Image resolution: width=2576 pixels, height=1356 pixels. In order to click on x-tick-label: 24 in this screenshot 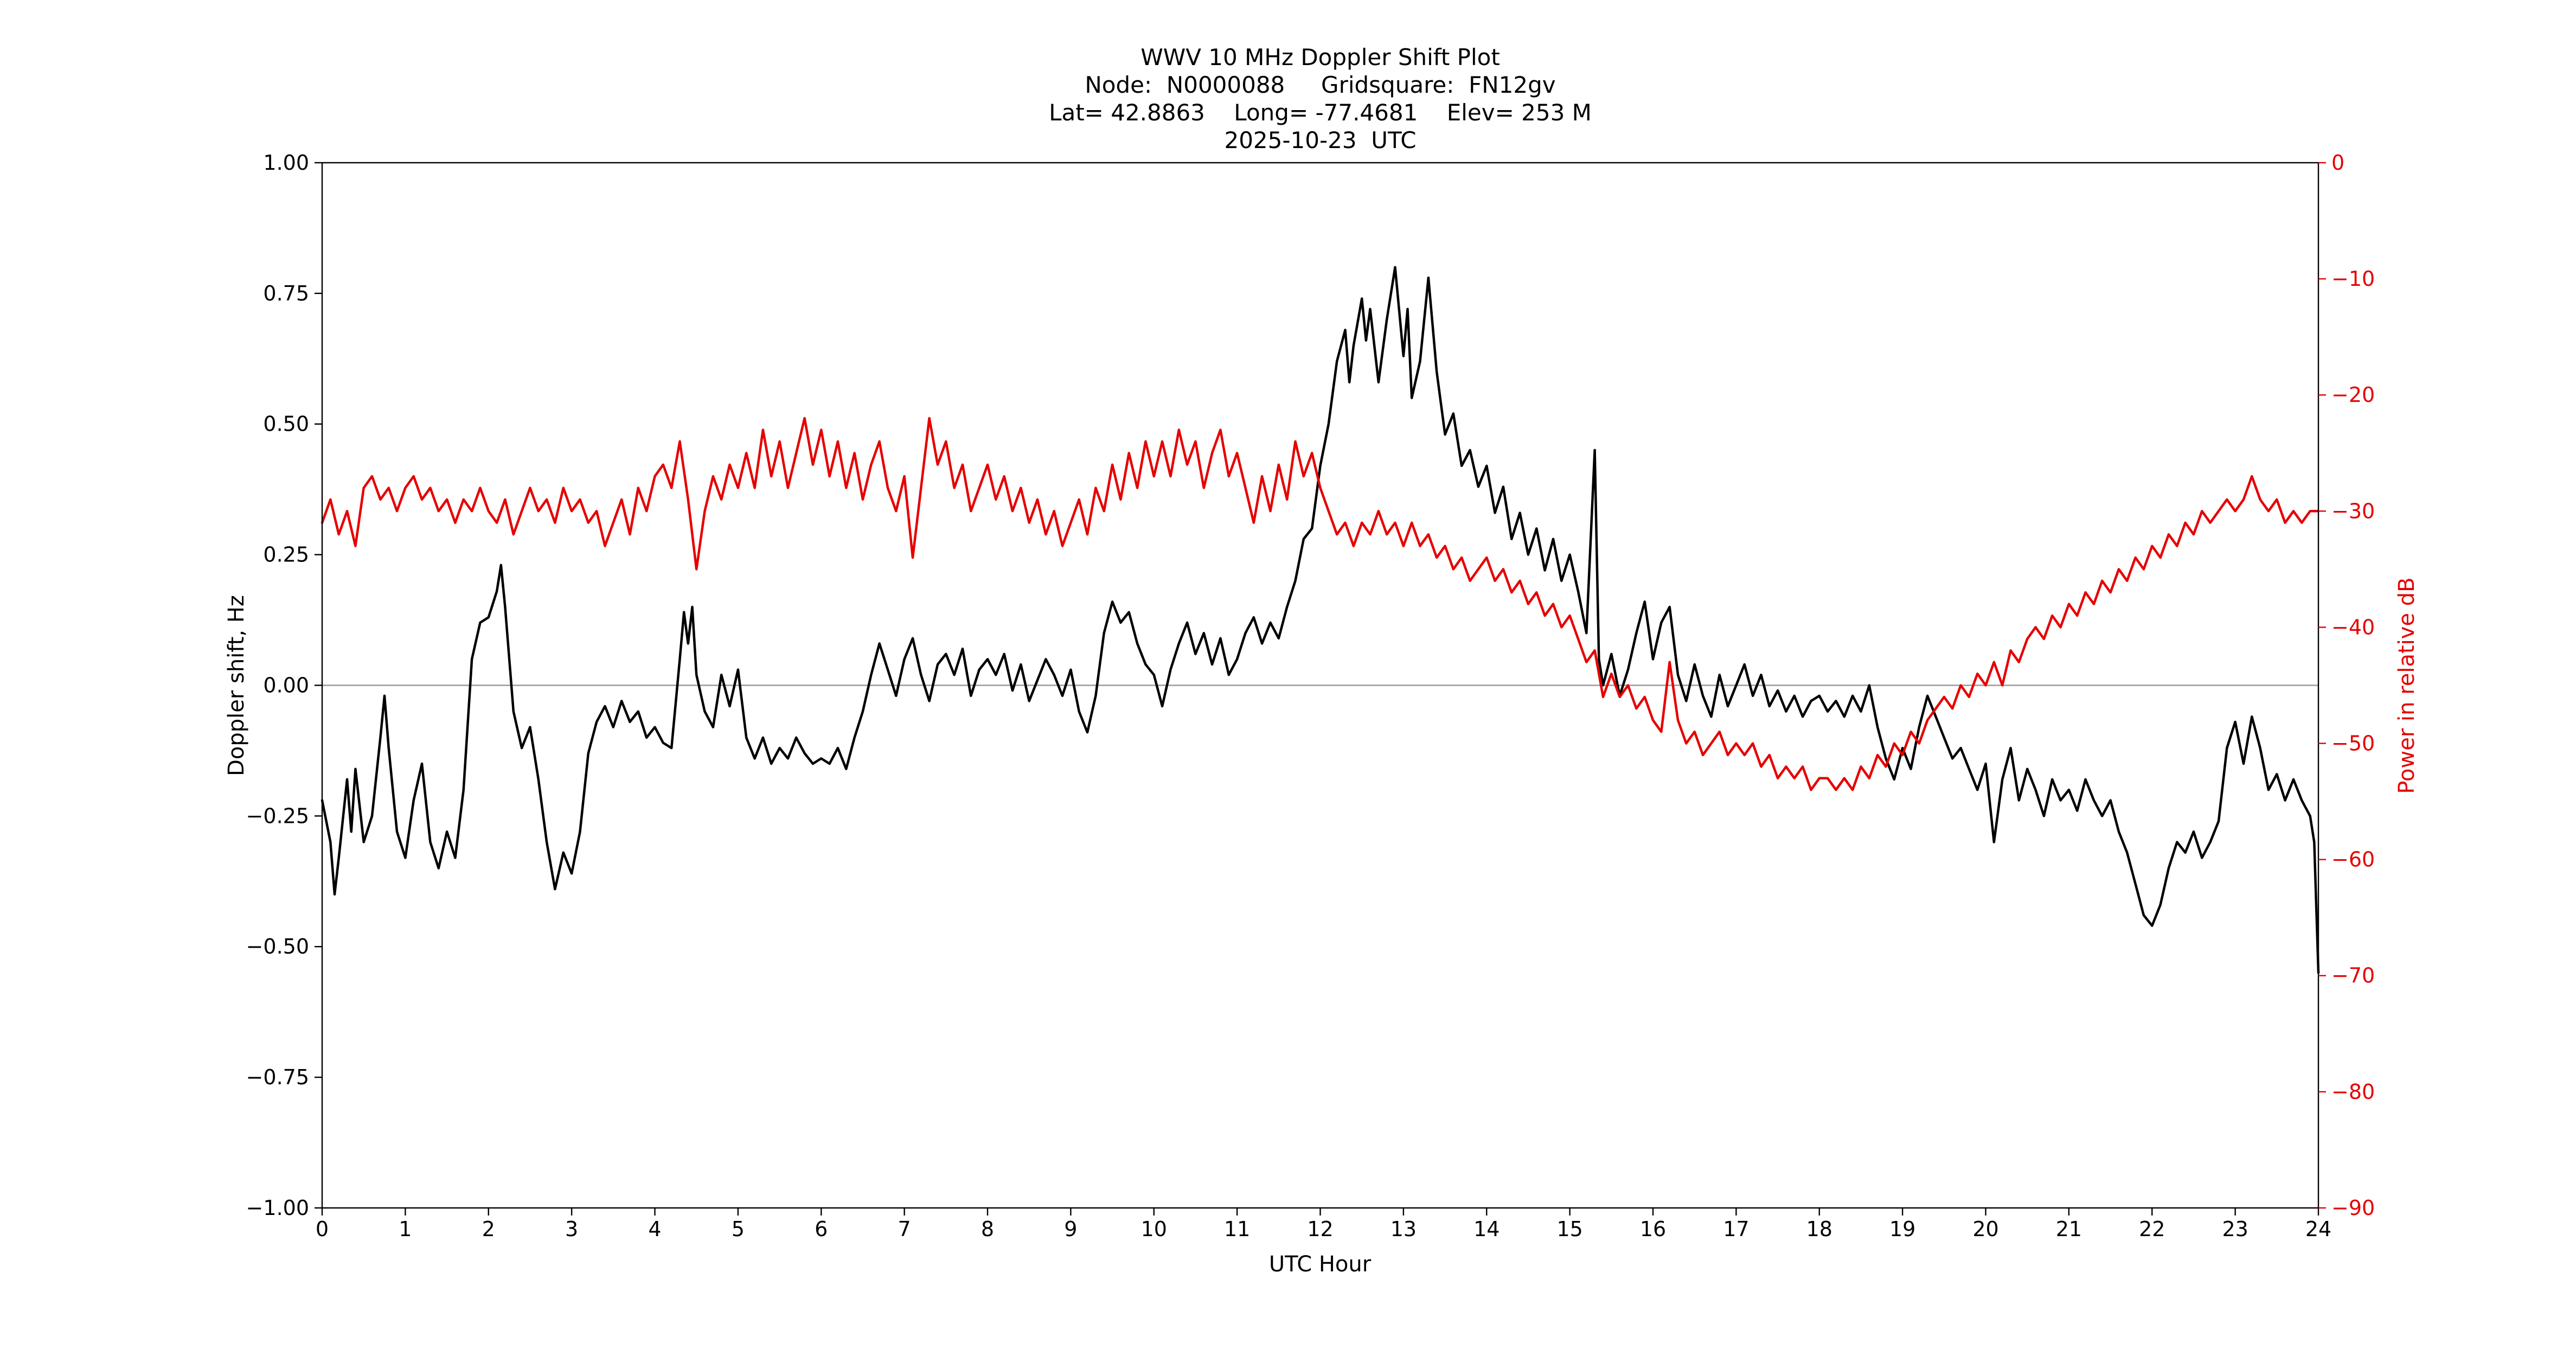, I will do `click(2318, 1229)`.